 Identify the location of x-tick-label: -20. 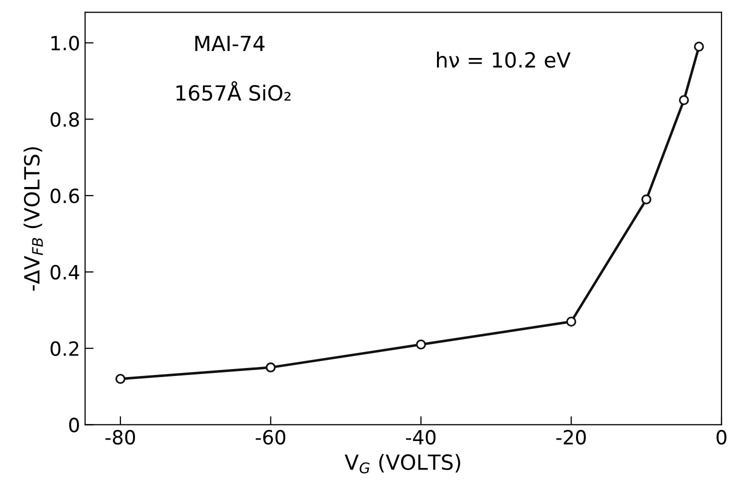
(571, 437).